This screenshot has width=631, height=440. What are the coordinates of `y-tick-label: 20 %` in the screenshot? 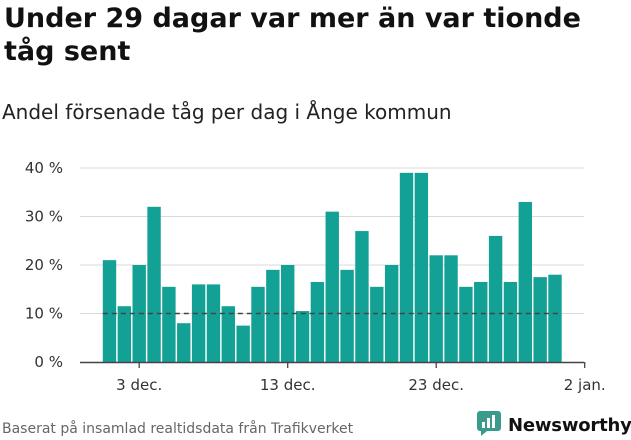 It's located at (44, 265).